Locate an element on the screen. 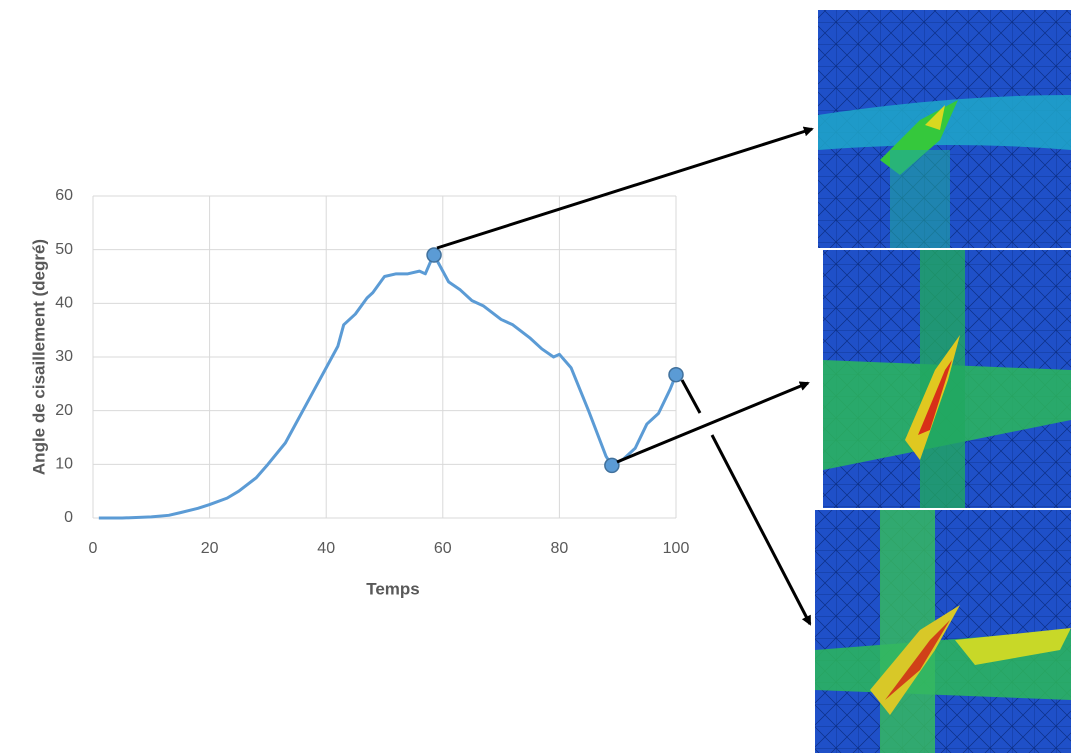 This screenshot has height=753, width=1071. y-tick-label: 0 is located at coordinates (68, 517).